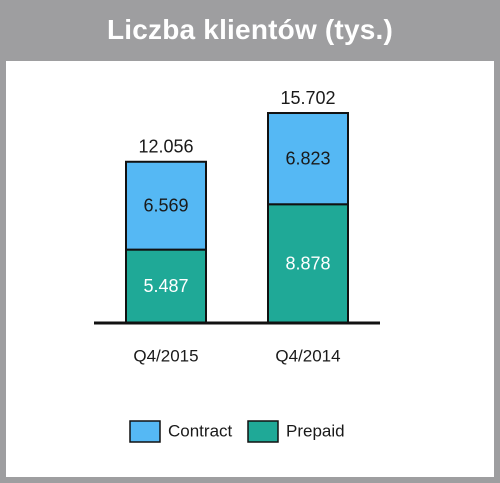 The image size is (500, 483). Describe the element at coordinates (200, 430) in the screenshot. I see `legend-label-contract: Contract` at that location.